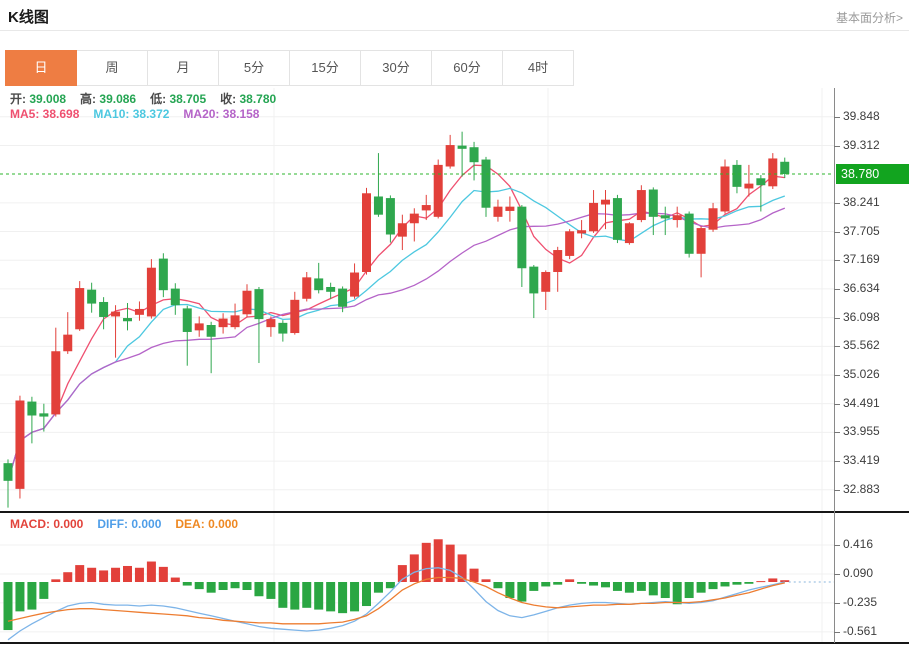 The image size is (909, 645). I want to click on tab-period-5: 30分, so click(396, 68).